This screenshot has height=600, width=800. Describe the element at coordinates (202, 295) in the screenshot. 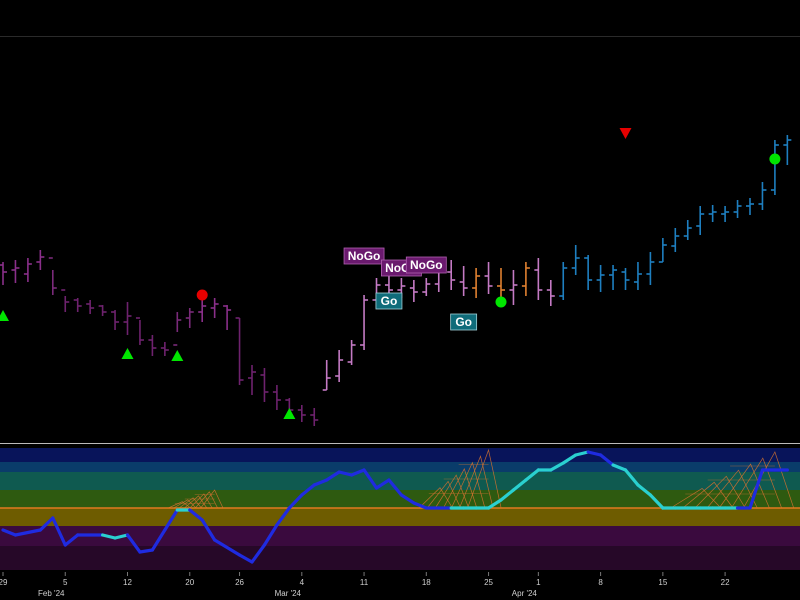

I see `red-circle-icon` at that location.